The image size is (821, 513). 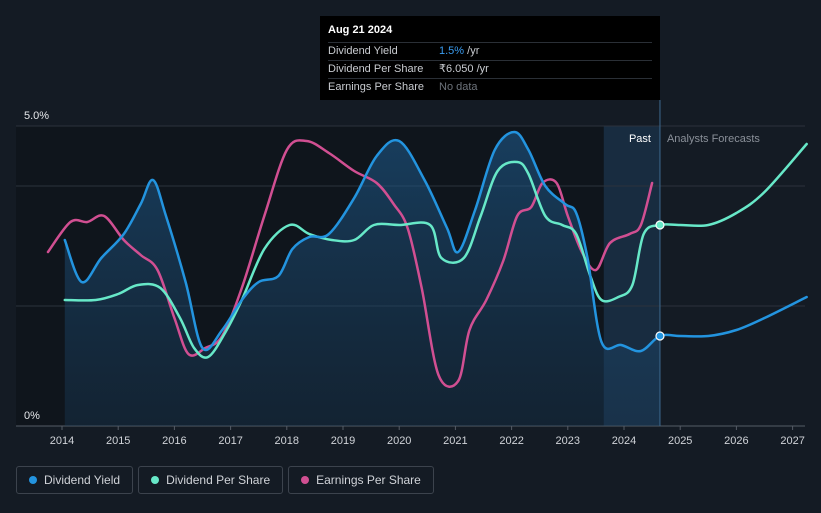 What do you see at coordinates (118, 441) in the screenshot?
I see `x-tick-label: 2015` at bounding box center [118, 441].